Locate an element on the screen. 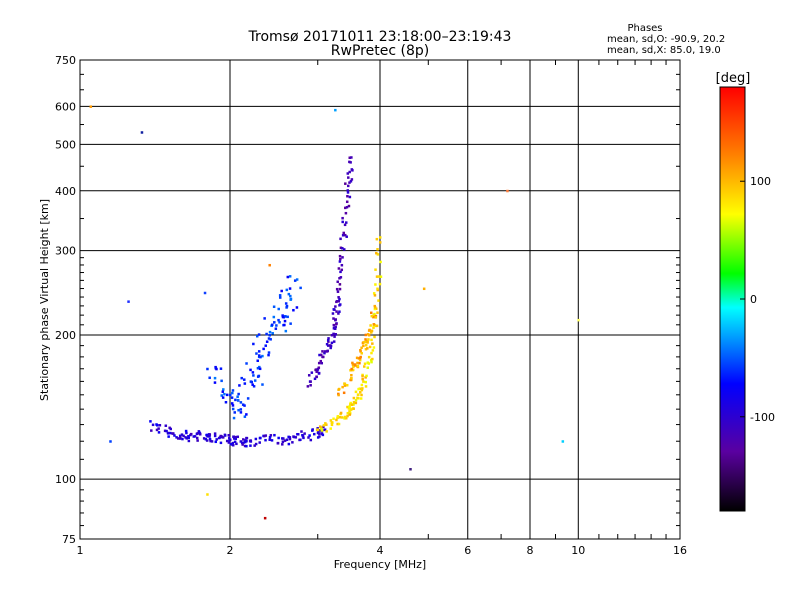 The width and height of the screenshot is (800, 600). x-tick-label: 8 is located at coordinates (530, 550).